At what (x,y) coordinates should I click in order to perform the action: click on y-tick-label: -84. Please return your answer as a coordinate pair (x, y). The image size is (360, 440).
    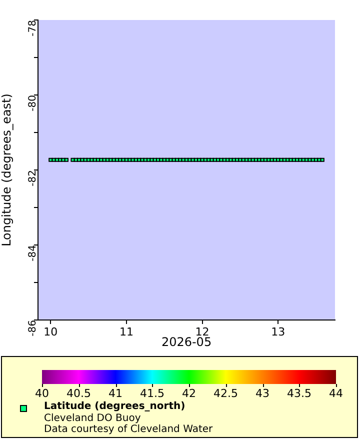
    Looking at the image, I should click on (33, 253).